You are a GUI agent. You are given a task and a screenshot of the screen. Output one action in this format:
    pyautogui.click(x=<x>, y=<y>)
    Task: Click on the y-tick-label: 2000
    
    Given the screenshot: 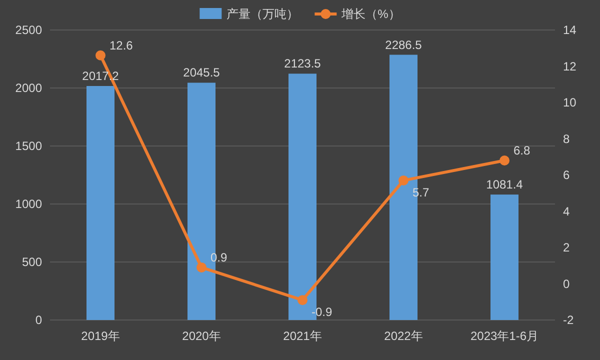 What is the action you would take?
    pyautogui.click(x=28, y=88)
    